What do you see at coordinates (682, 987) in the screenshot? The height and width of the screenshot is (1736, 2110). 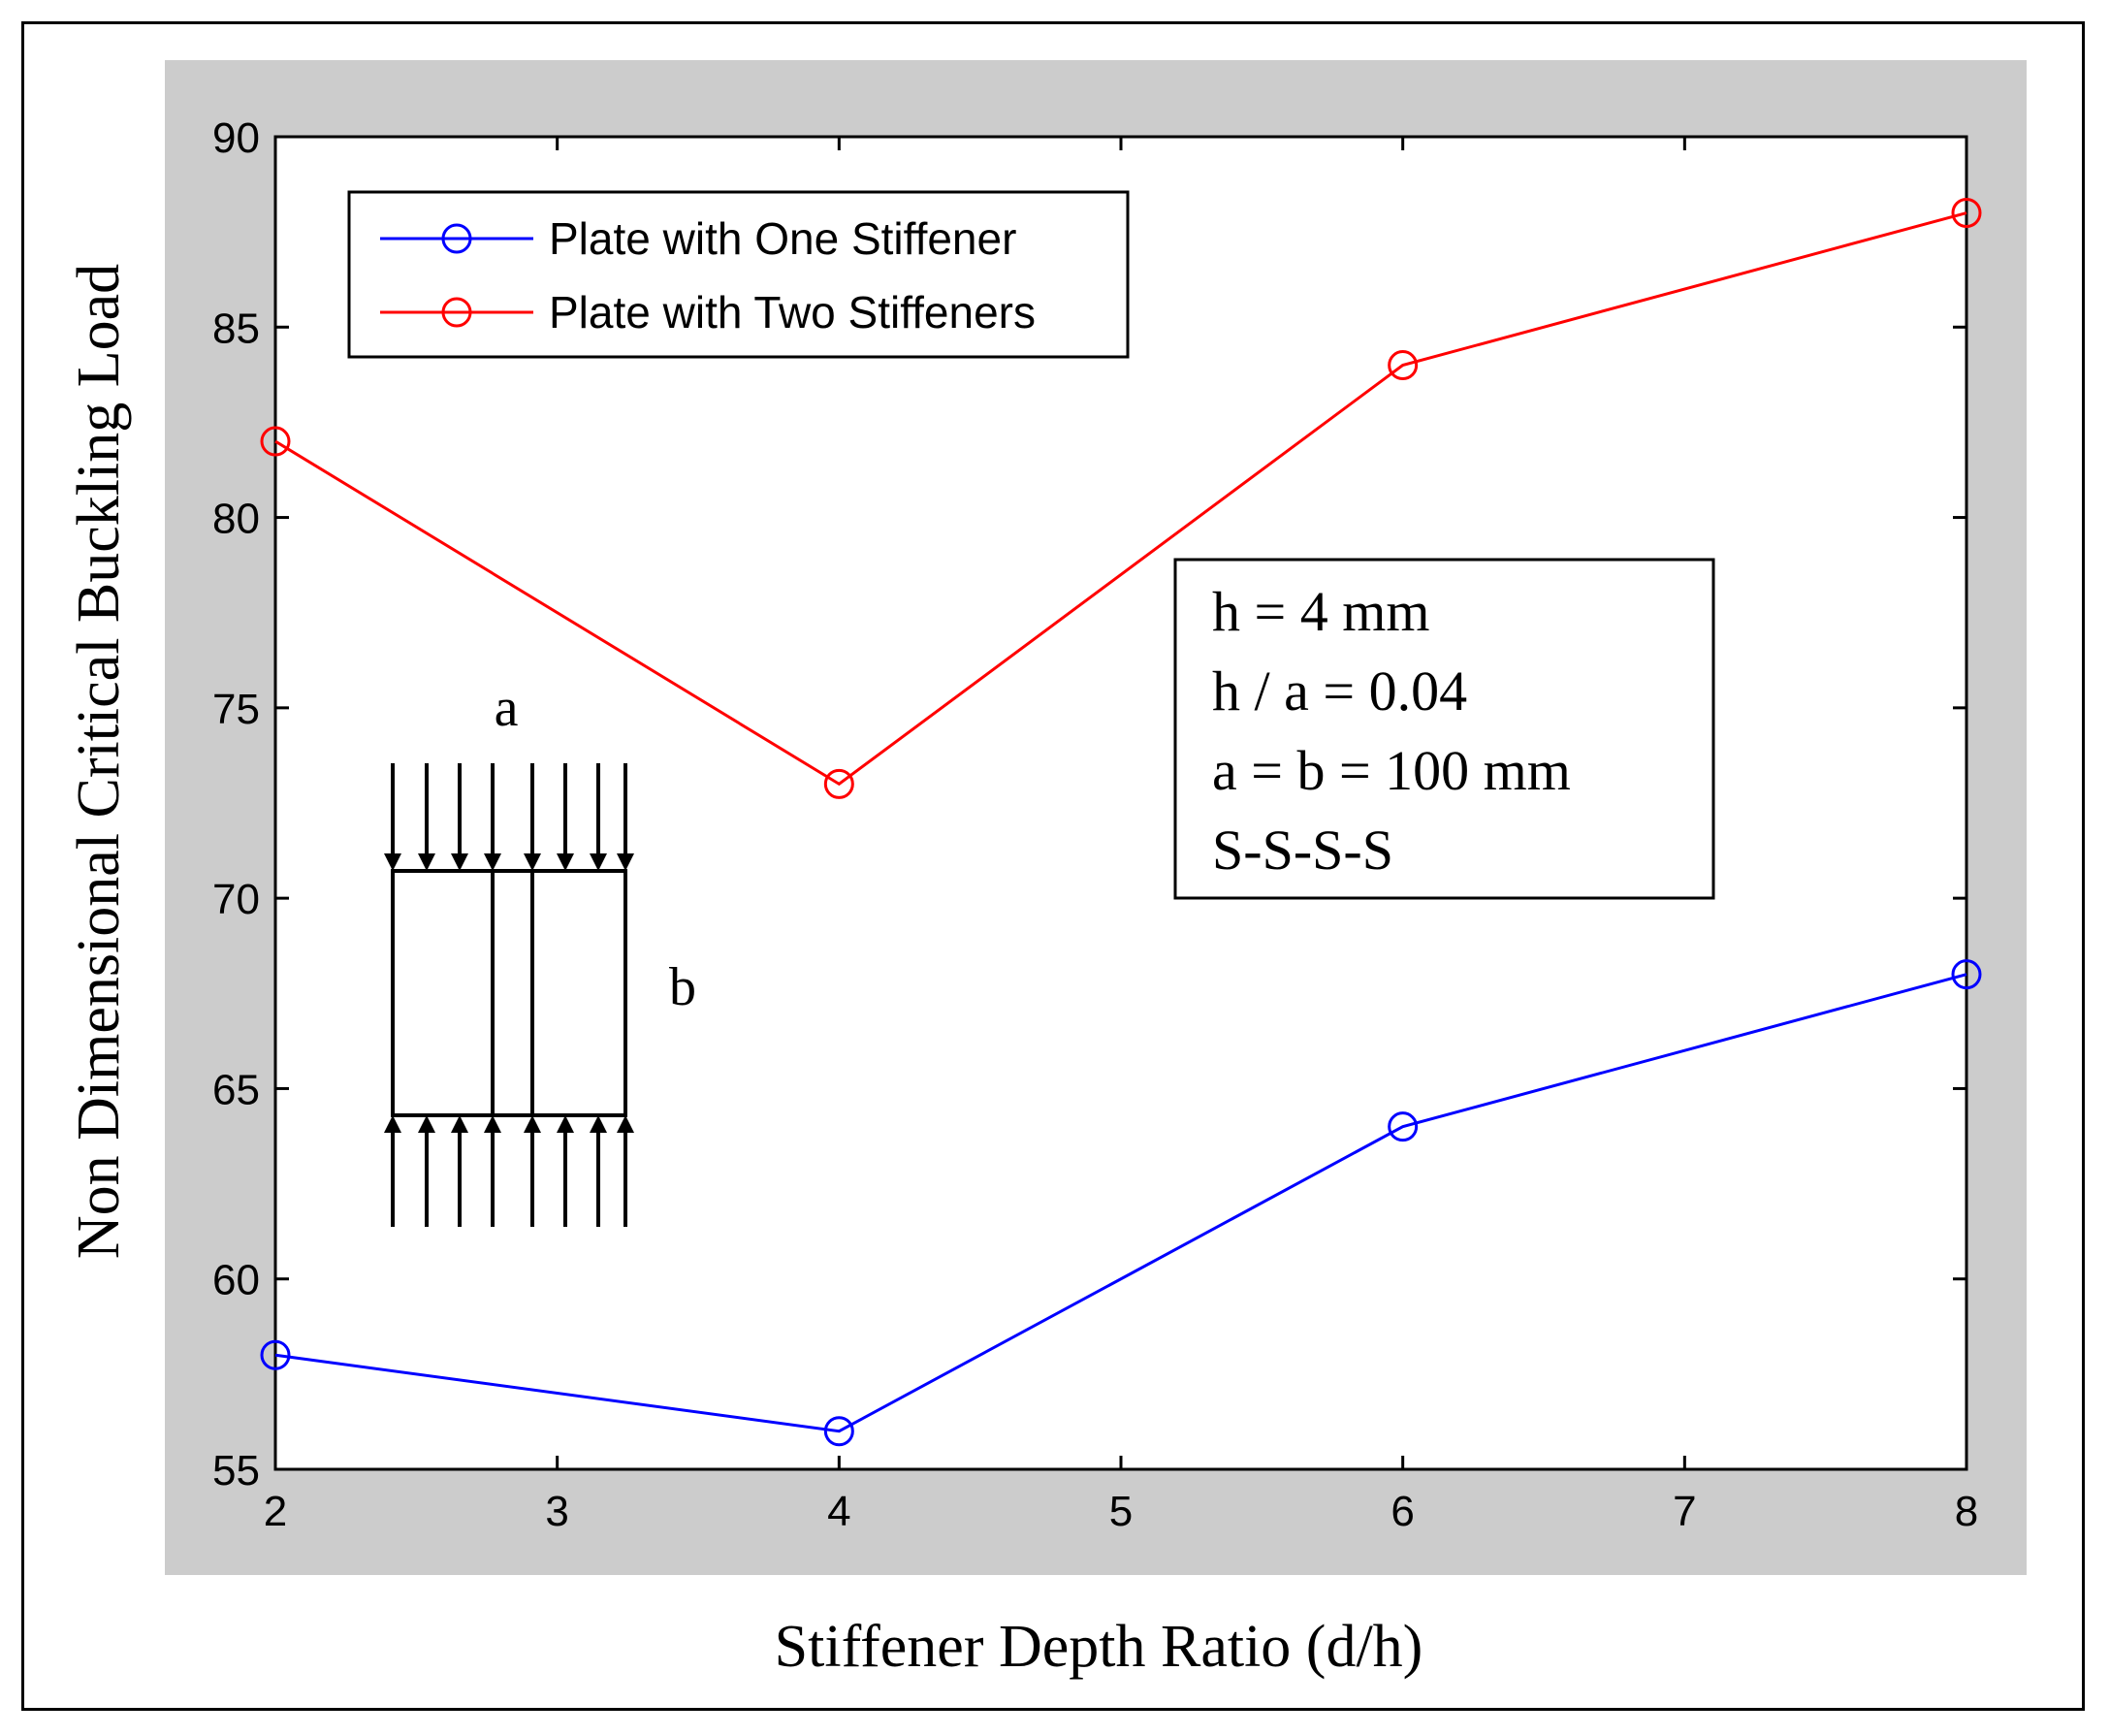 I see `plate-height-label: b` at bounding box center [682, 987].